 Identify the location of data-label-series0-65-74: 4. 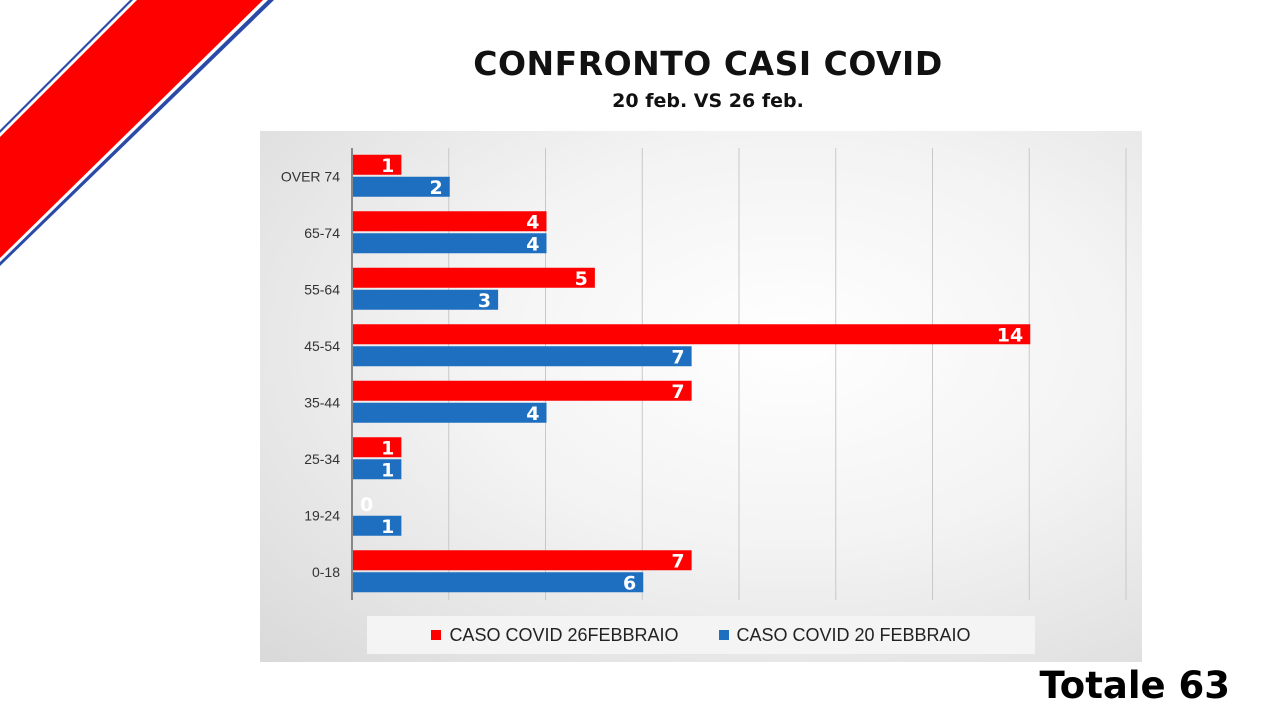
(532, 222).